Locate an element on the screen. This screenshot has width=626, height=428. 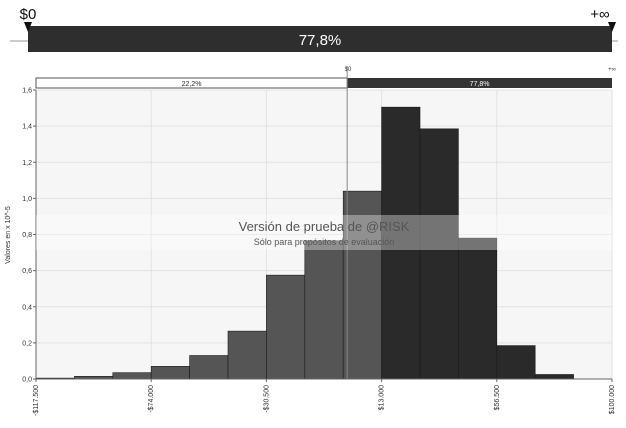
slider-percent-label: 77,8% is located at coordinates (320, 40).